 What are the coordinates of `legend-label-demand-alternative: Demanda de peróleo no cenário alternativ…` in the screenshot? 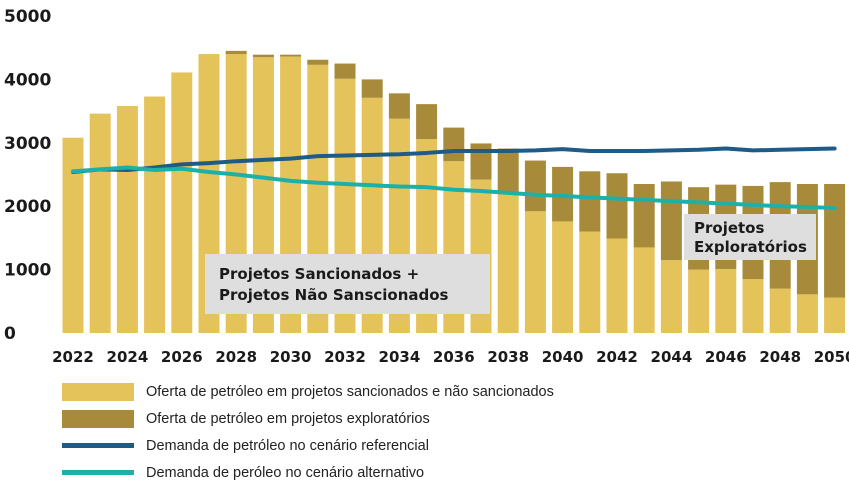 It's located at (285, 472).